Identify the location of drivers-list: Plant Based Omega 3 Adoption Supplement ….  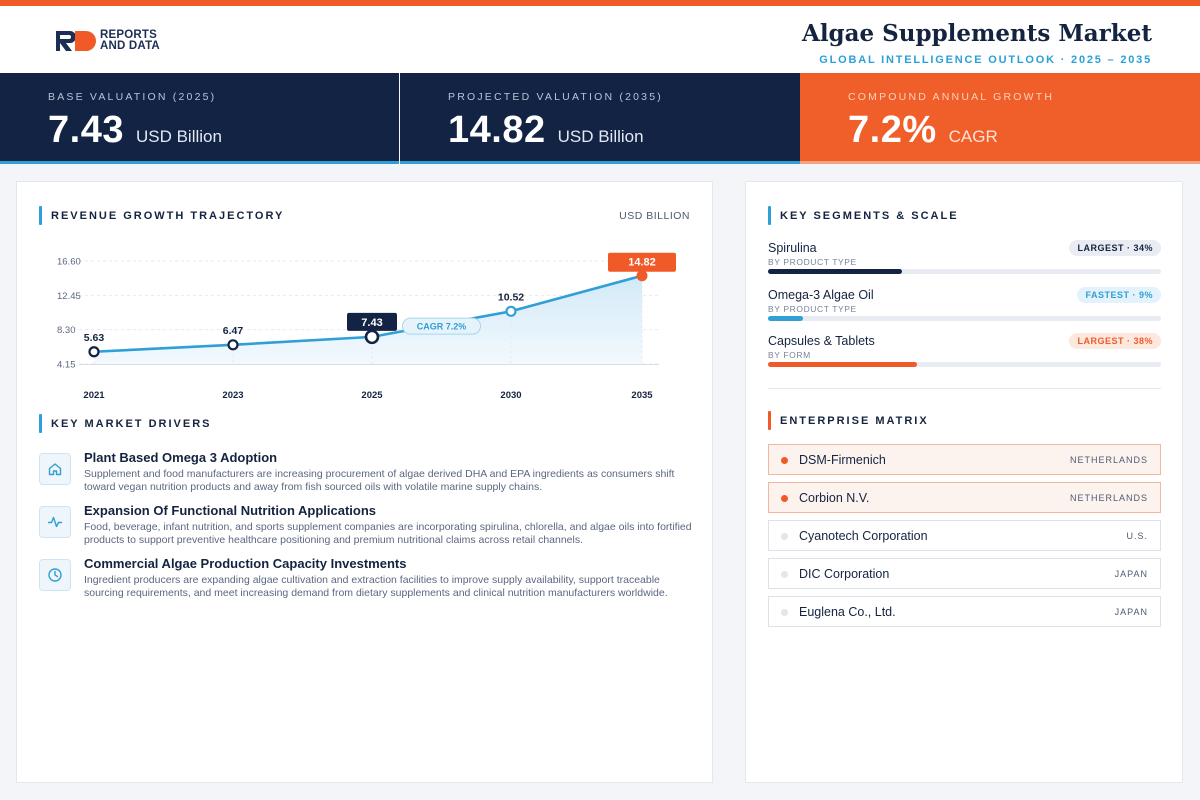
(369, 529).